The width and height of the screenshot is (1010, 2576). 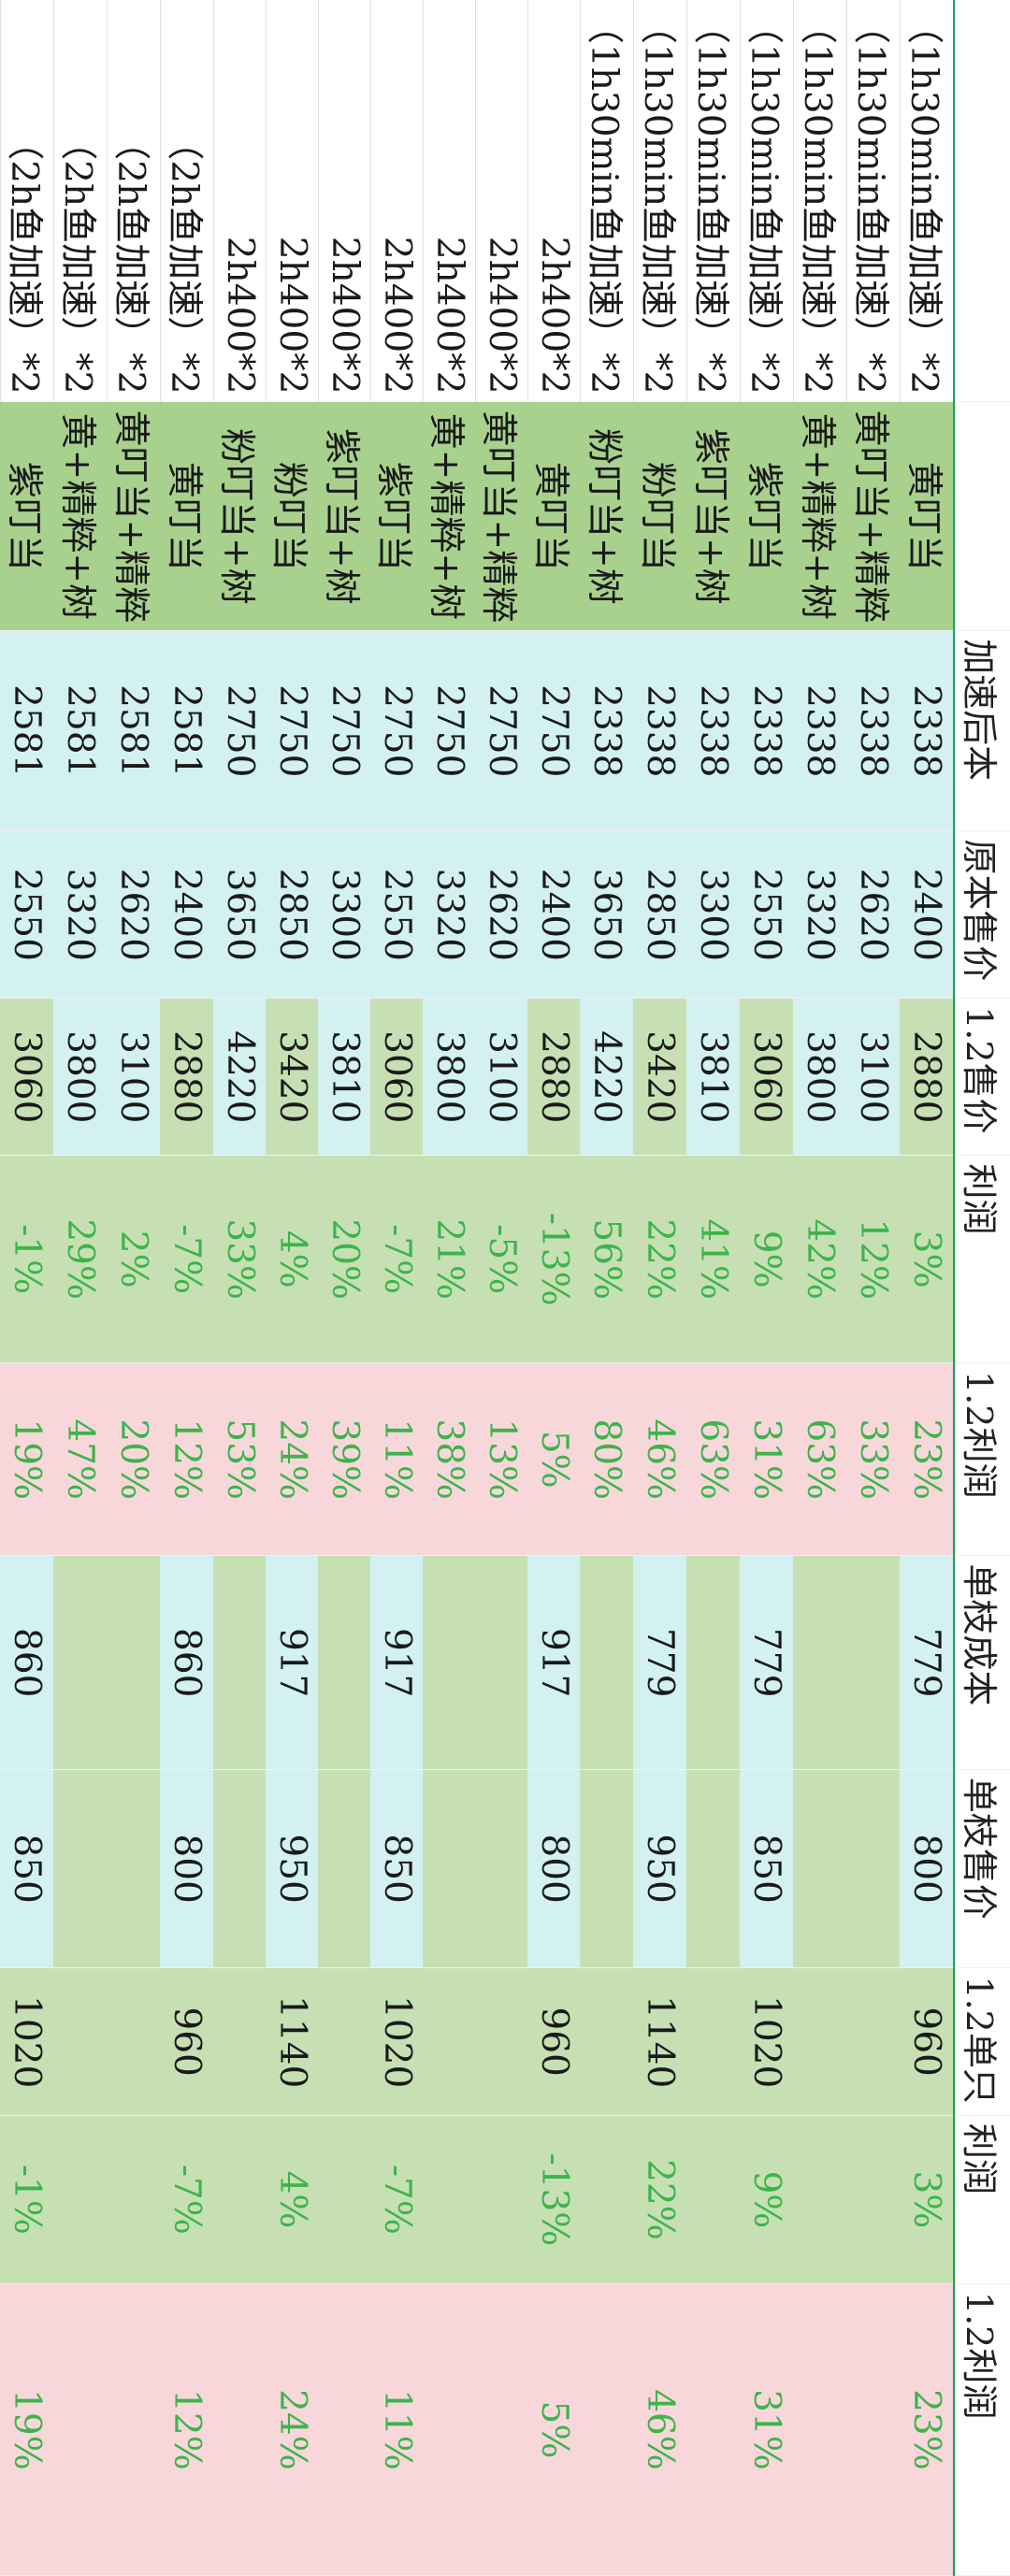 What do you see at coordinates (501, 1459) in the screenshot?
I see `cell-profit-12: 13%` at bounding box center [501, 1459].